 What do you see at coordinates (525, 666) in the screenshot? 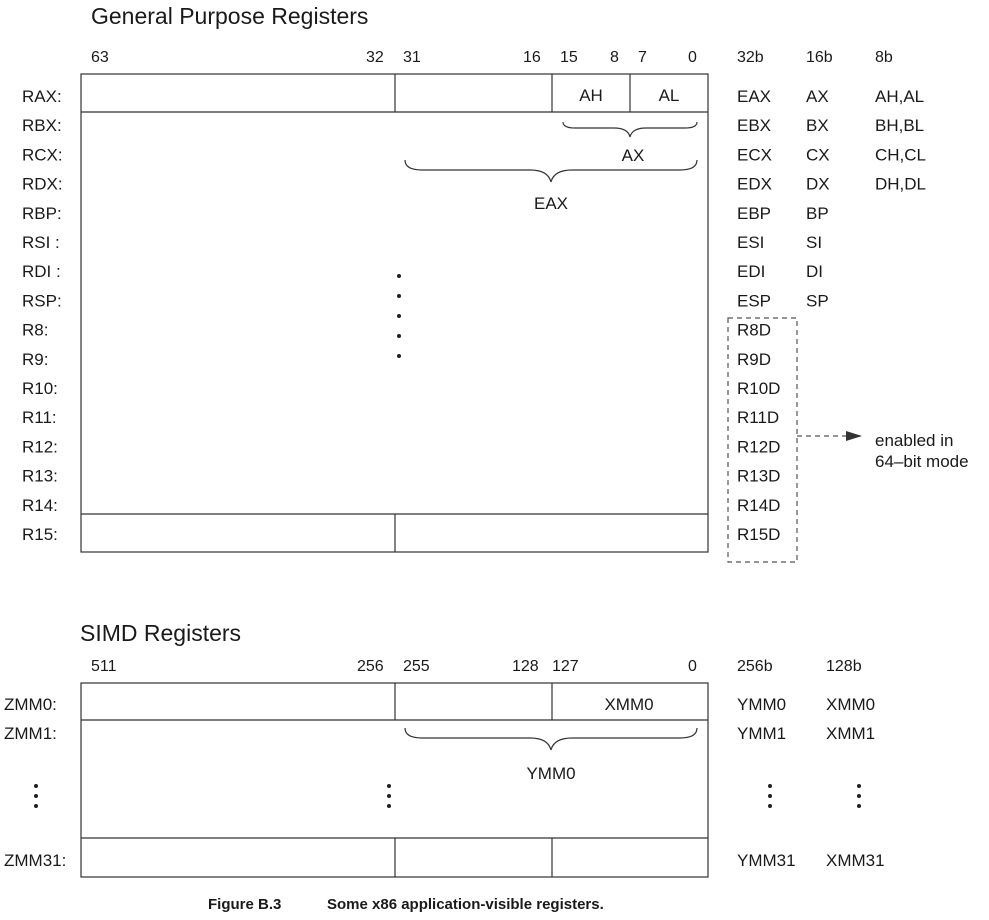
I see `bit-128: 128` at bounding box center [525, 666].